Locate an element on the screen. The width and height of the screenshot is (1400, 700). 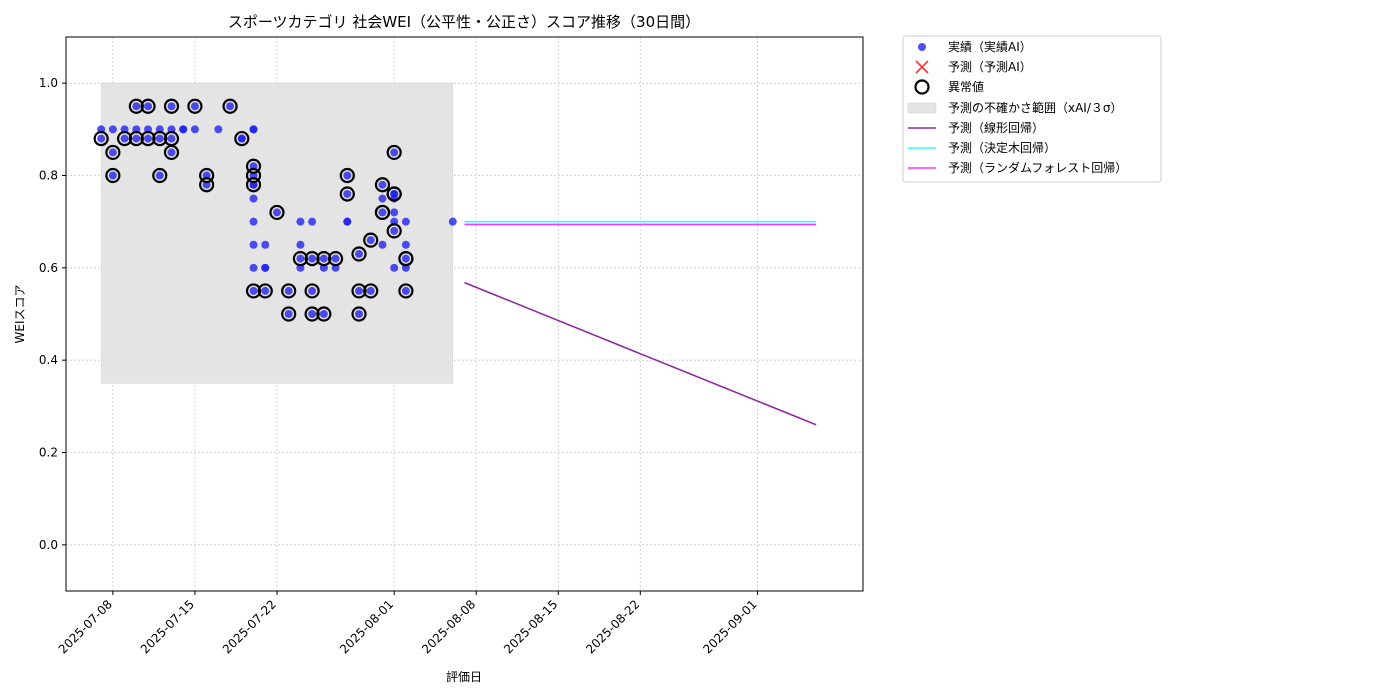
legend-frame is located at coordinates (1032, 109).